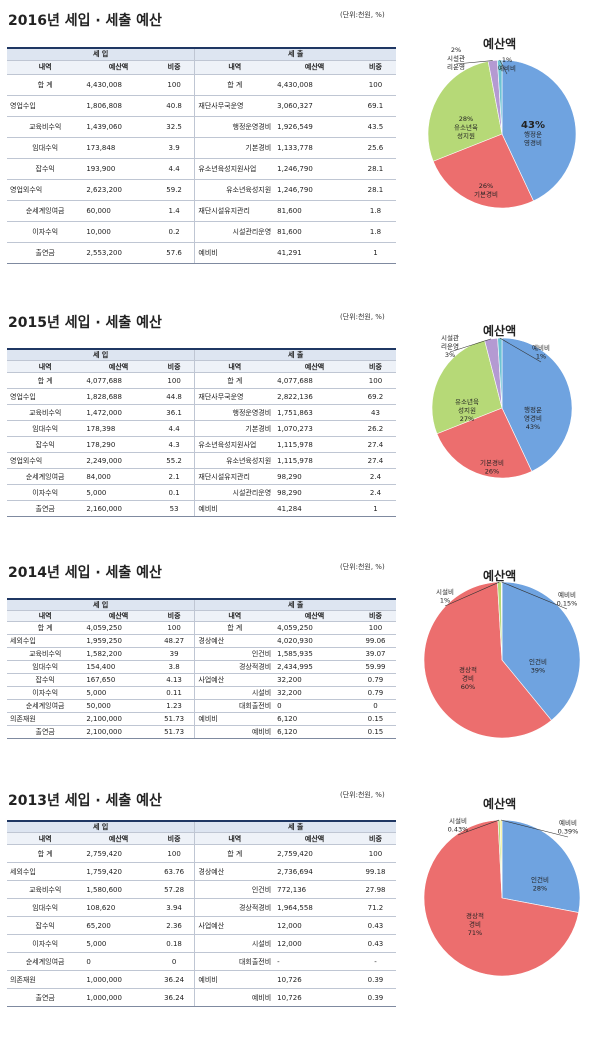 This screenshot has width=600, height=1040. I want to click on expense-item: 행정운영경비, so click(234, 412).